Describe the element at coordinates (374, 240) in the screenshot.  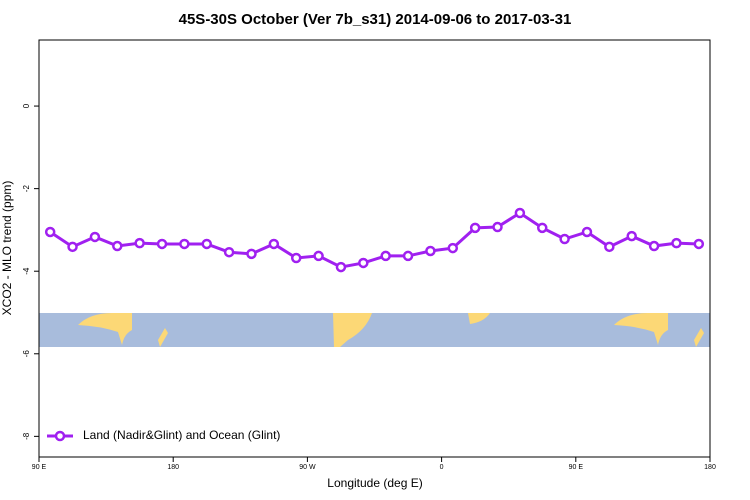
I see `series-line` at that location.